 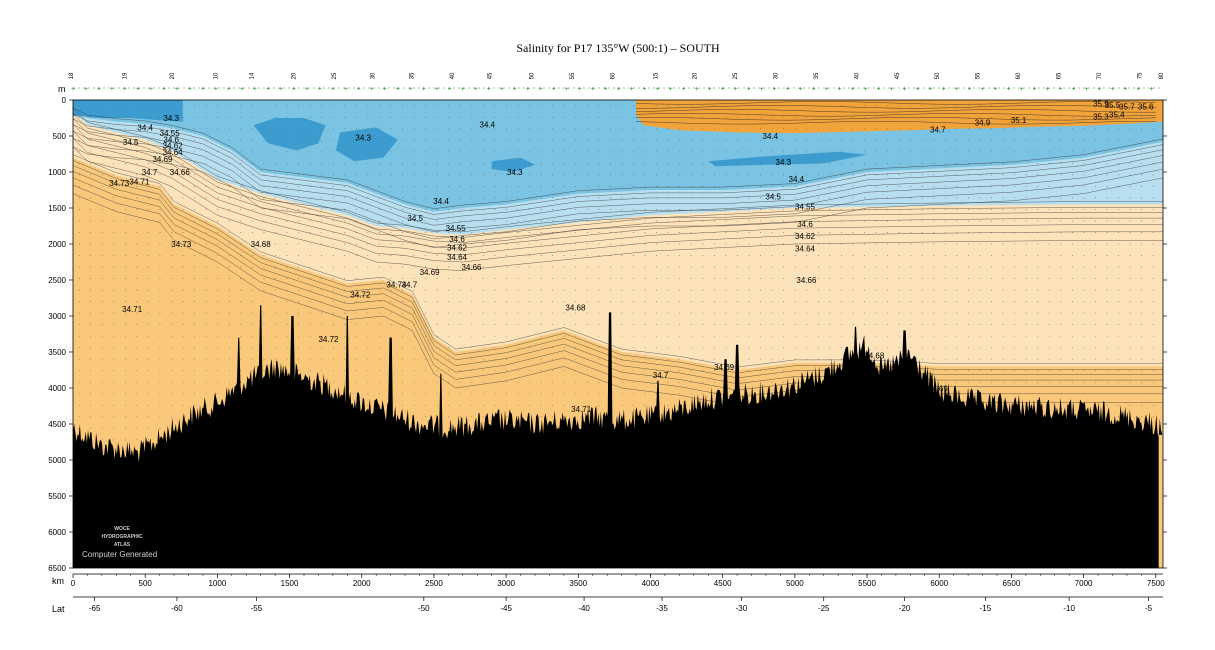 What do you see at coordinates (122, 529) in the screenshot?
I see `watermark-line-1: WOCE` at bounding box center [122, 529].